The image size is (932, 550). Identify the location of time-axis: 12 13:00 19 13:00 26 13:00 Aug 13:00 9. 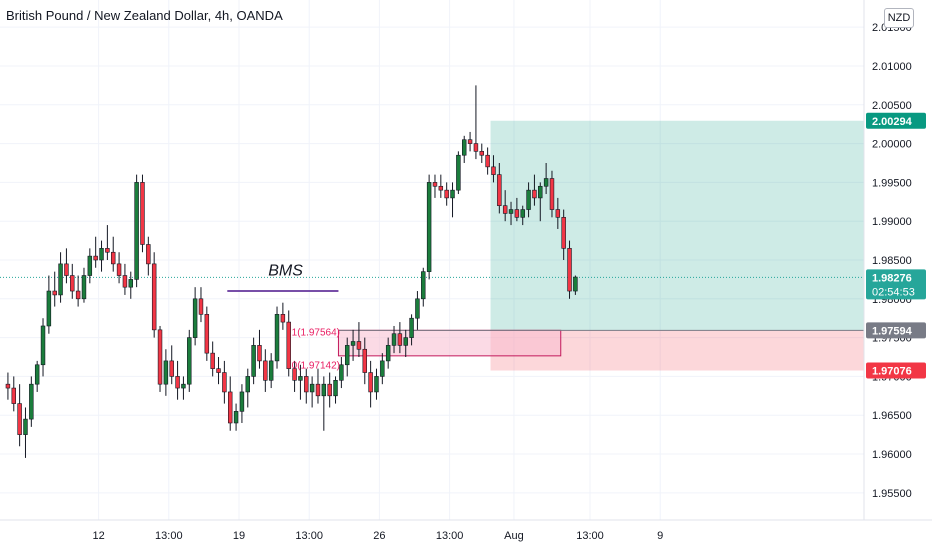
(466, 530).